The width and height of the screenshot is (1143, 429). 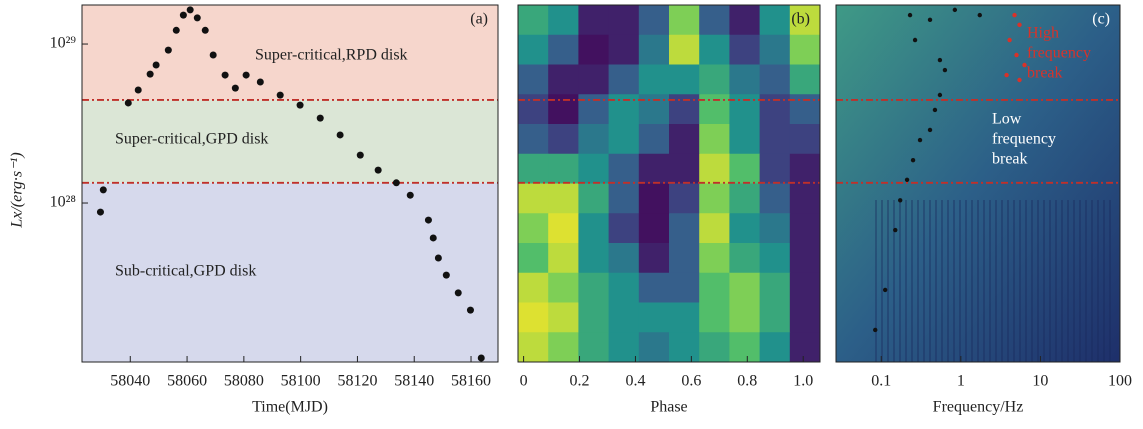 What do you see at coordinates (63, 43) in the screenshot?
I see `y-tick-label: 10²⁹` at bounding box center [63, 43].